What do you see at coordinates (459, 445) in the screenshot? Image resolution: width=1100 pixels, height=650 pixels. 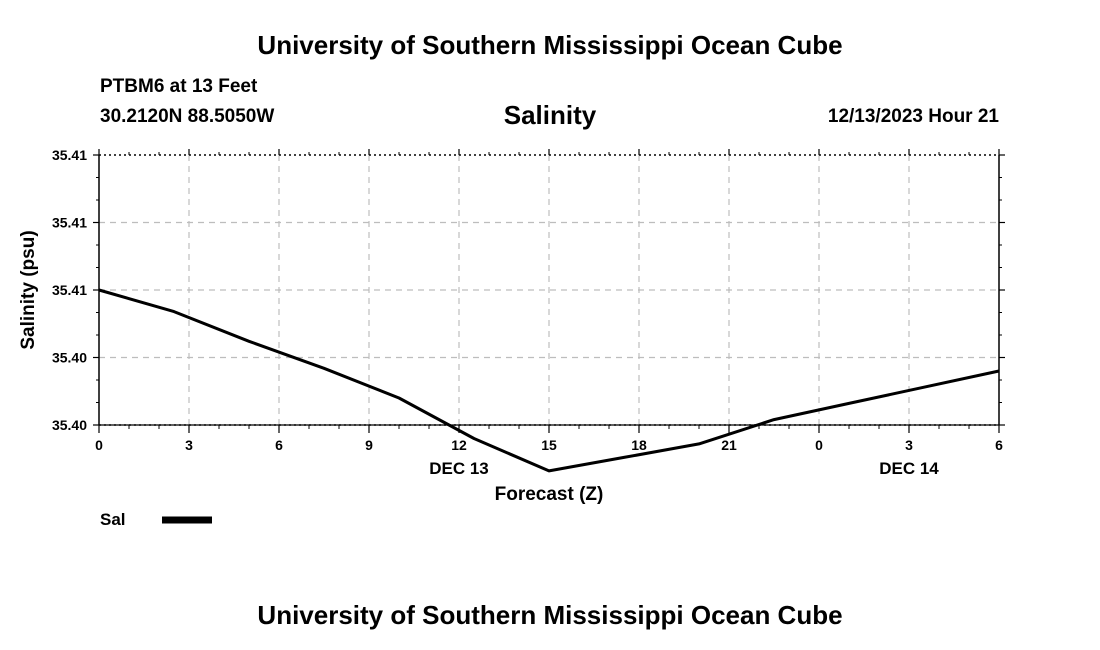 I see `x-tick-label: 12` at bounding box center [459, 445].